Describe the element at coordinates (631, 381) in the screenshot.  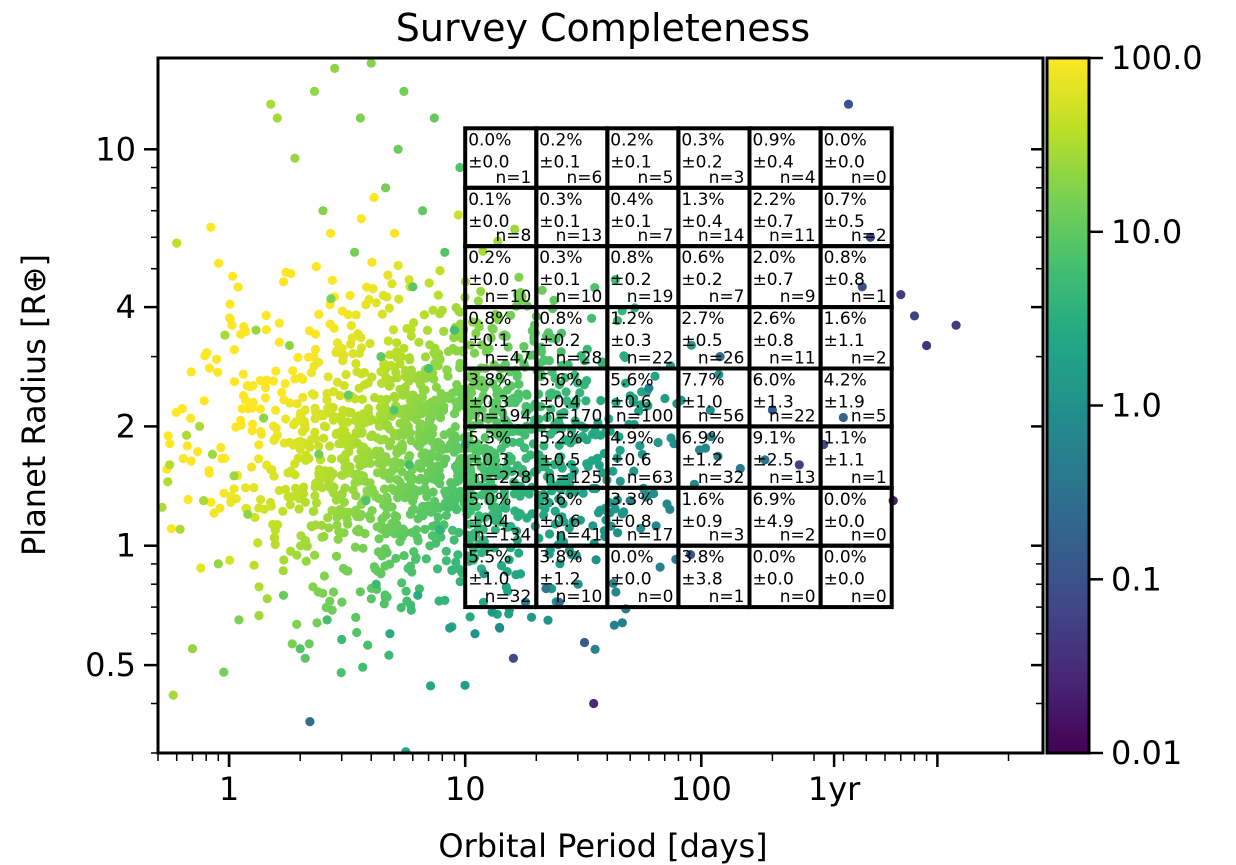
I see `cell-percent: 5.6%` at that location.